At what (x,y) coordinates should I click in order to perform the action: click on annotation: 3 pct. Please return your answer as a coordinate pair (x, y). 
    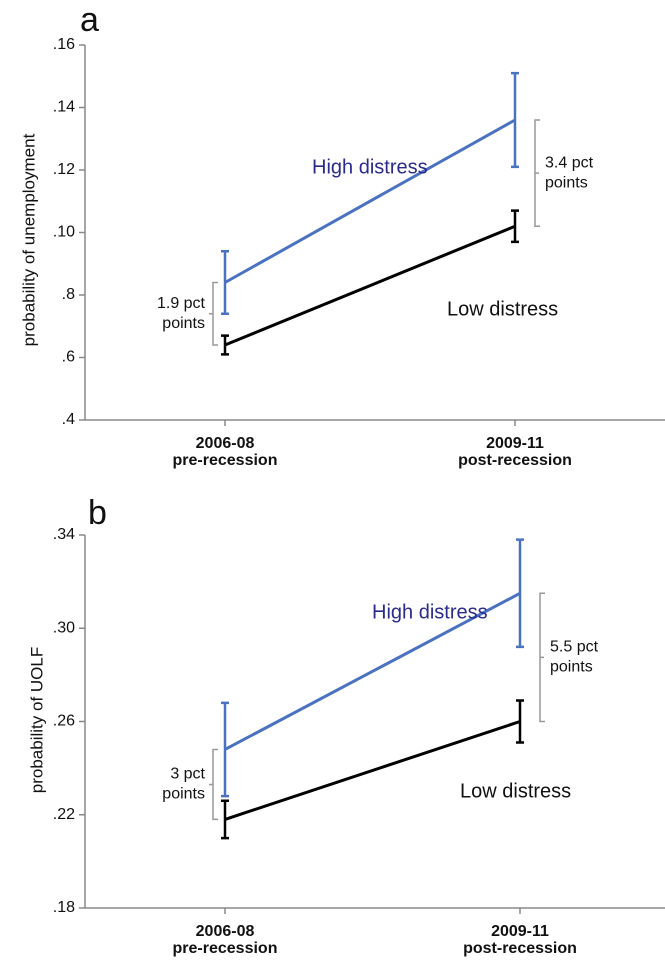
    Looking at the image, I should click on (187, 774).